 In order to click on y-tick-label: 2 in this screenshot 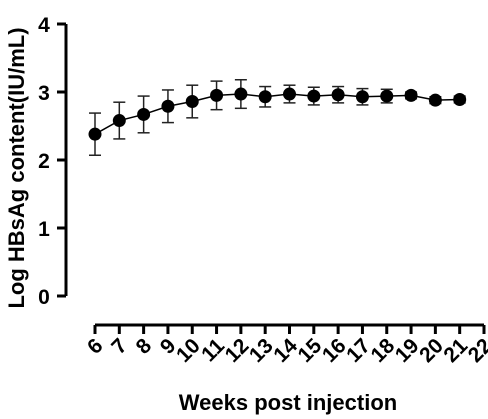, I will do `click(44, 161)`.